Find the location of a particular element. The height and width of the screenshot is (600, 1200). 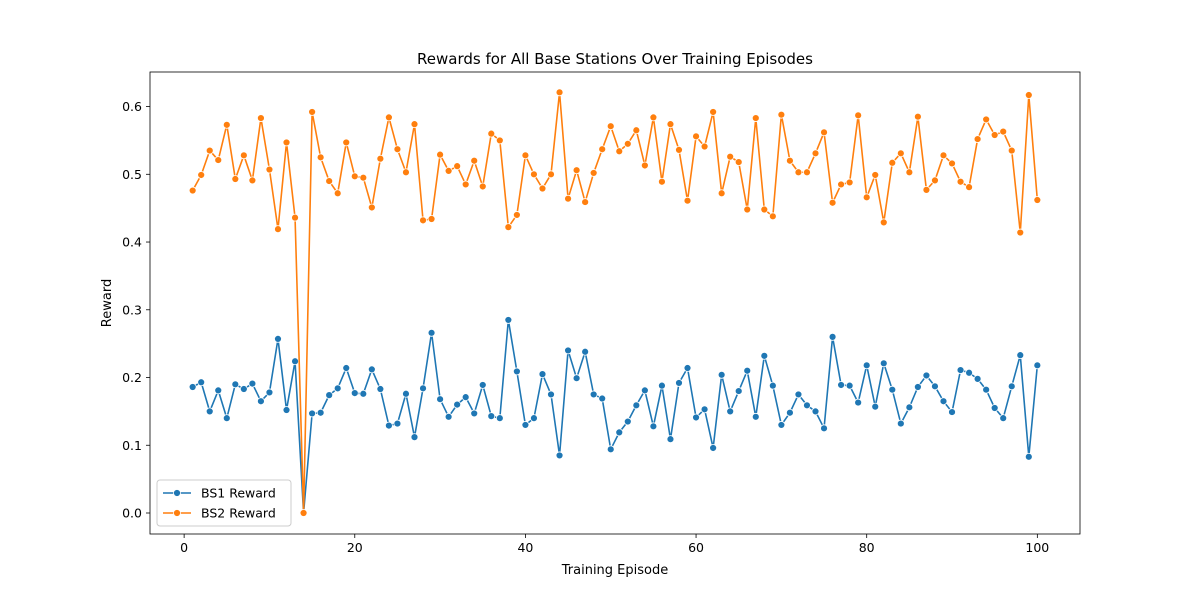

x-tick-label: 40 is located at coordinates (525, 547).